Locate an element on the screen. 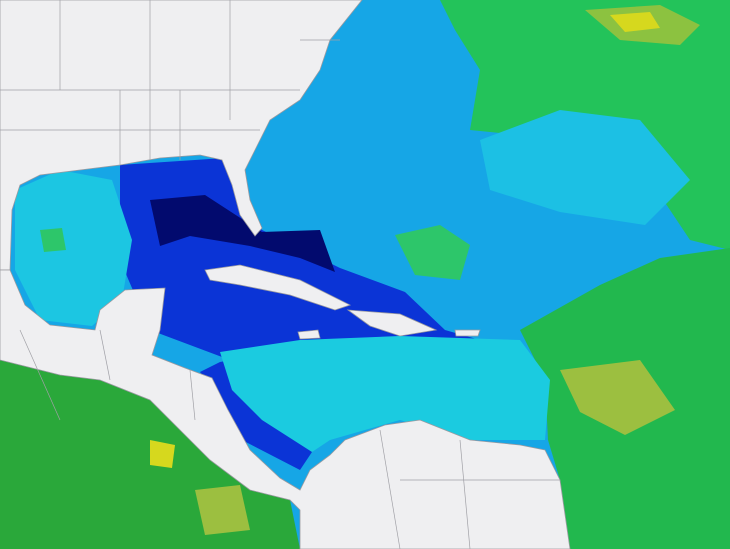 The image size is (730, 549). hispaniola is located at coordinates (392, 323).